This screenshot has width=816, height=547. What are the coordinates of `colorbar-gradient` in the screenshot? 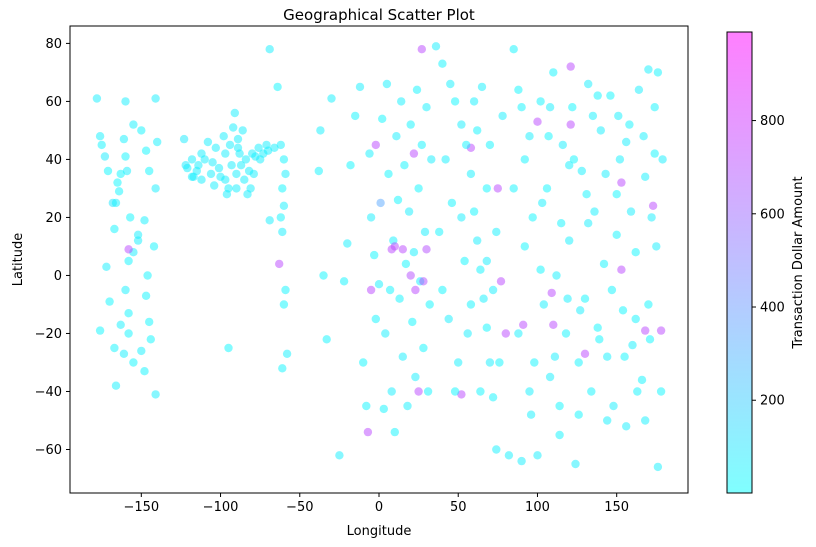 It's located at (739, 262).